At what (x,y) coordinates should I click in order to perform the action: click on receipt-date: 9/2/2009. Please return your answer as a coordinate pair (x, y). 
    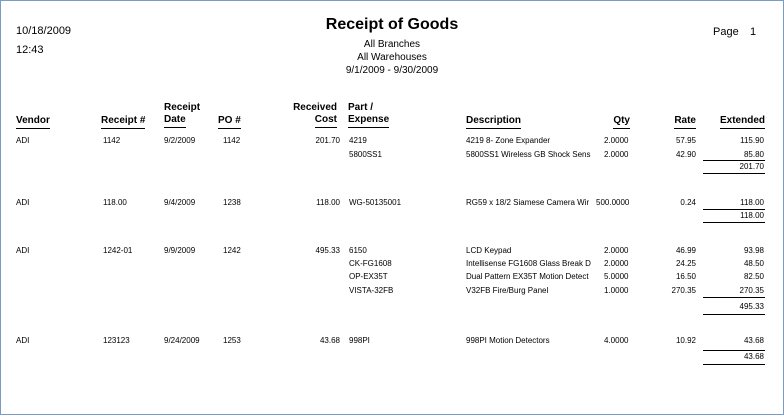
    Looking at the image, I should click on (180, 140).